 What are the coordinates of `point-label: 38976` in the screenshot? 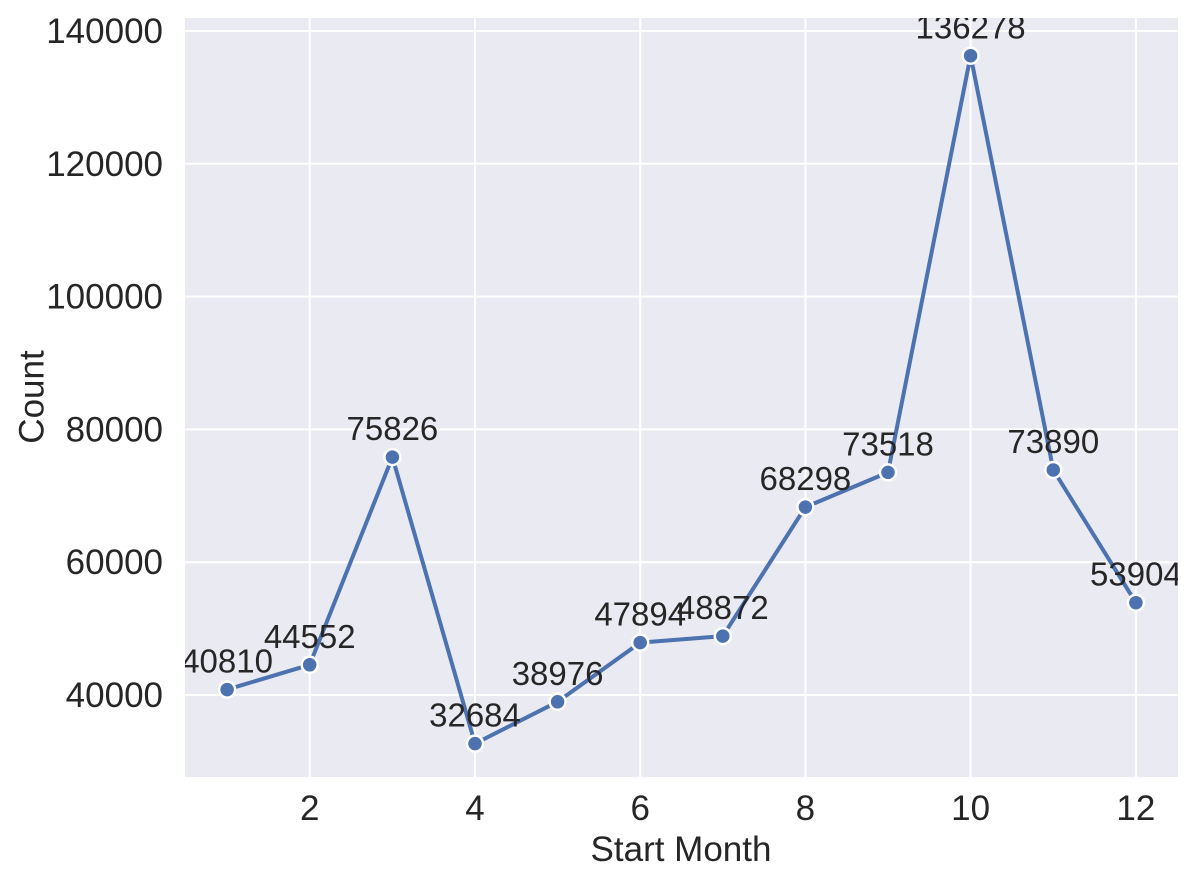 It's located at (558, 673).